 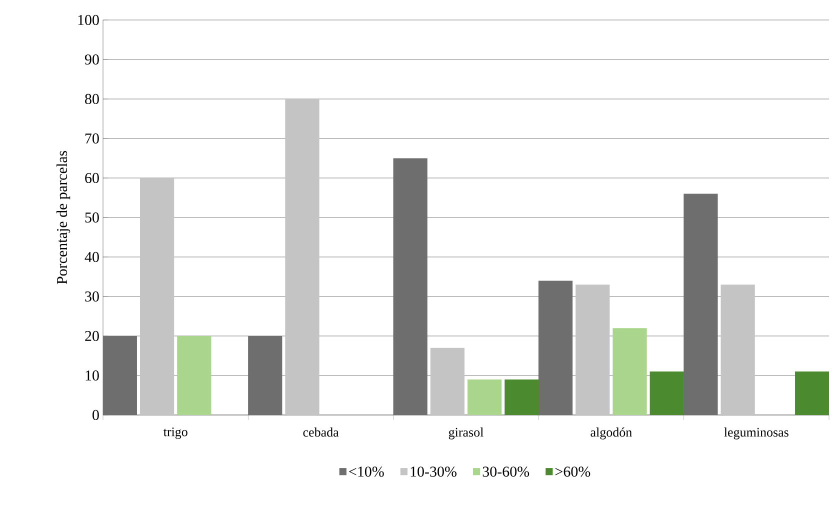 What do you see at coordinates (433, 471) in the screenshot?
I see `legend-label: 10-30%` at bounding box center [433, 471].